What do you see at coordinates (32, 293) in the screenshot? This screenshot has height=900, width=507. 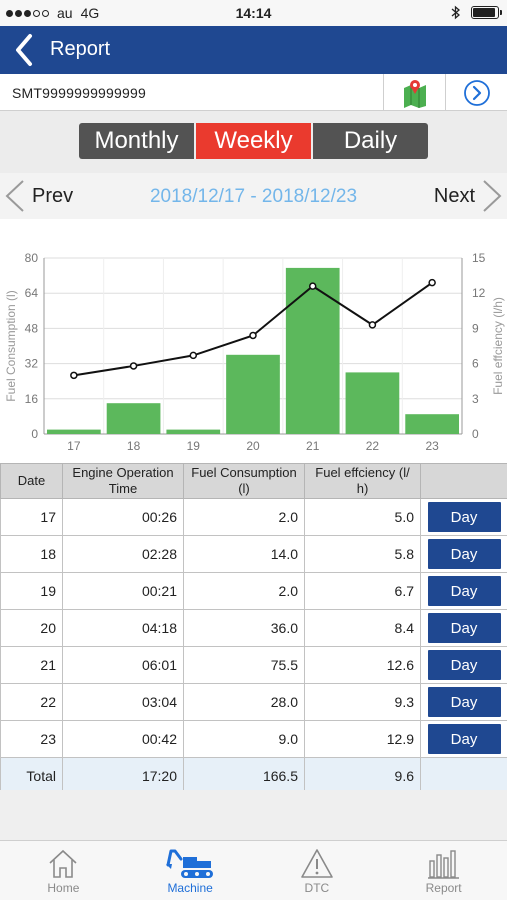 I see `y-tick-label: 64` at bounding box center [32, 293].